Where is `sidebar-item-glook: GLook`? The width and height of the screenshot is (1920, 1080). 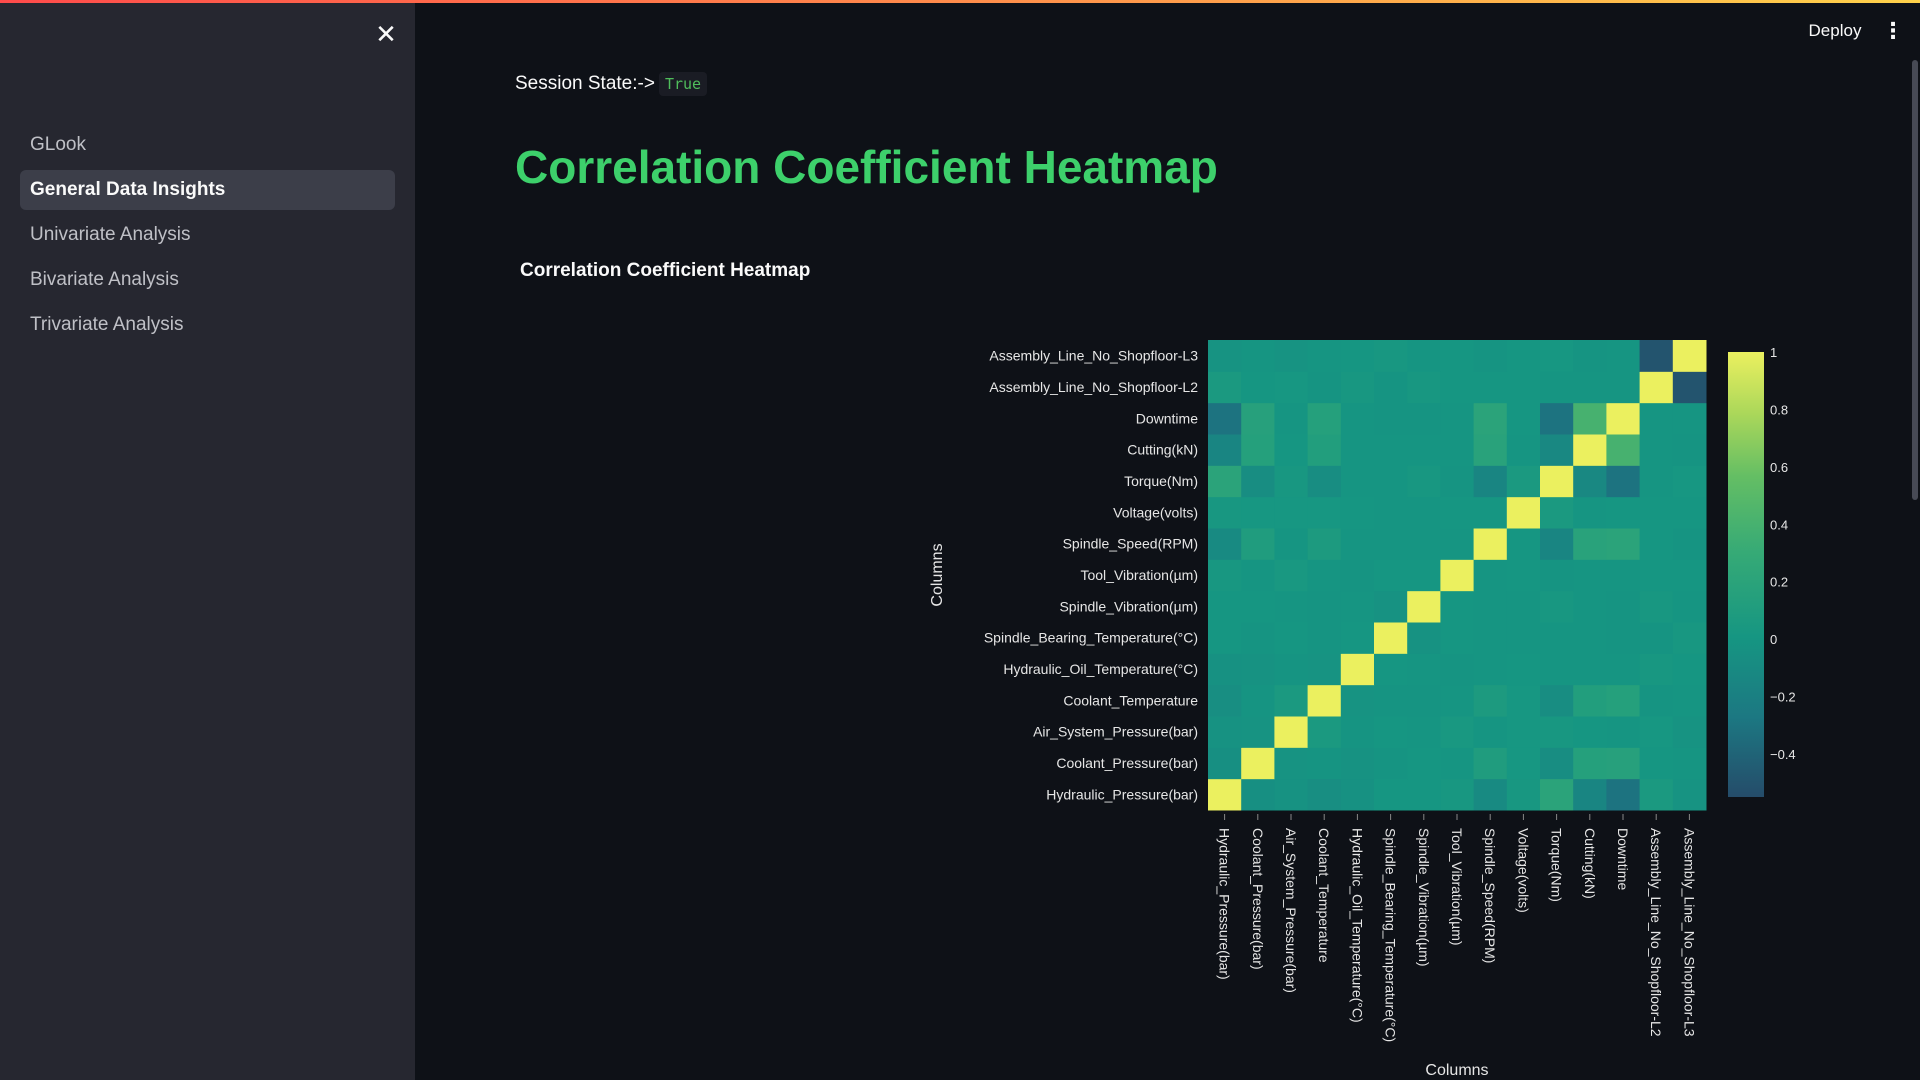 sidebar-item-glook: GLook is located at coordinates (58, 144).